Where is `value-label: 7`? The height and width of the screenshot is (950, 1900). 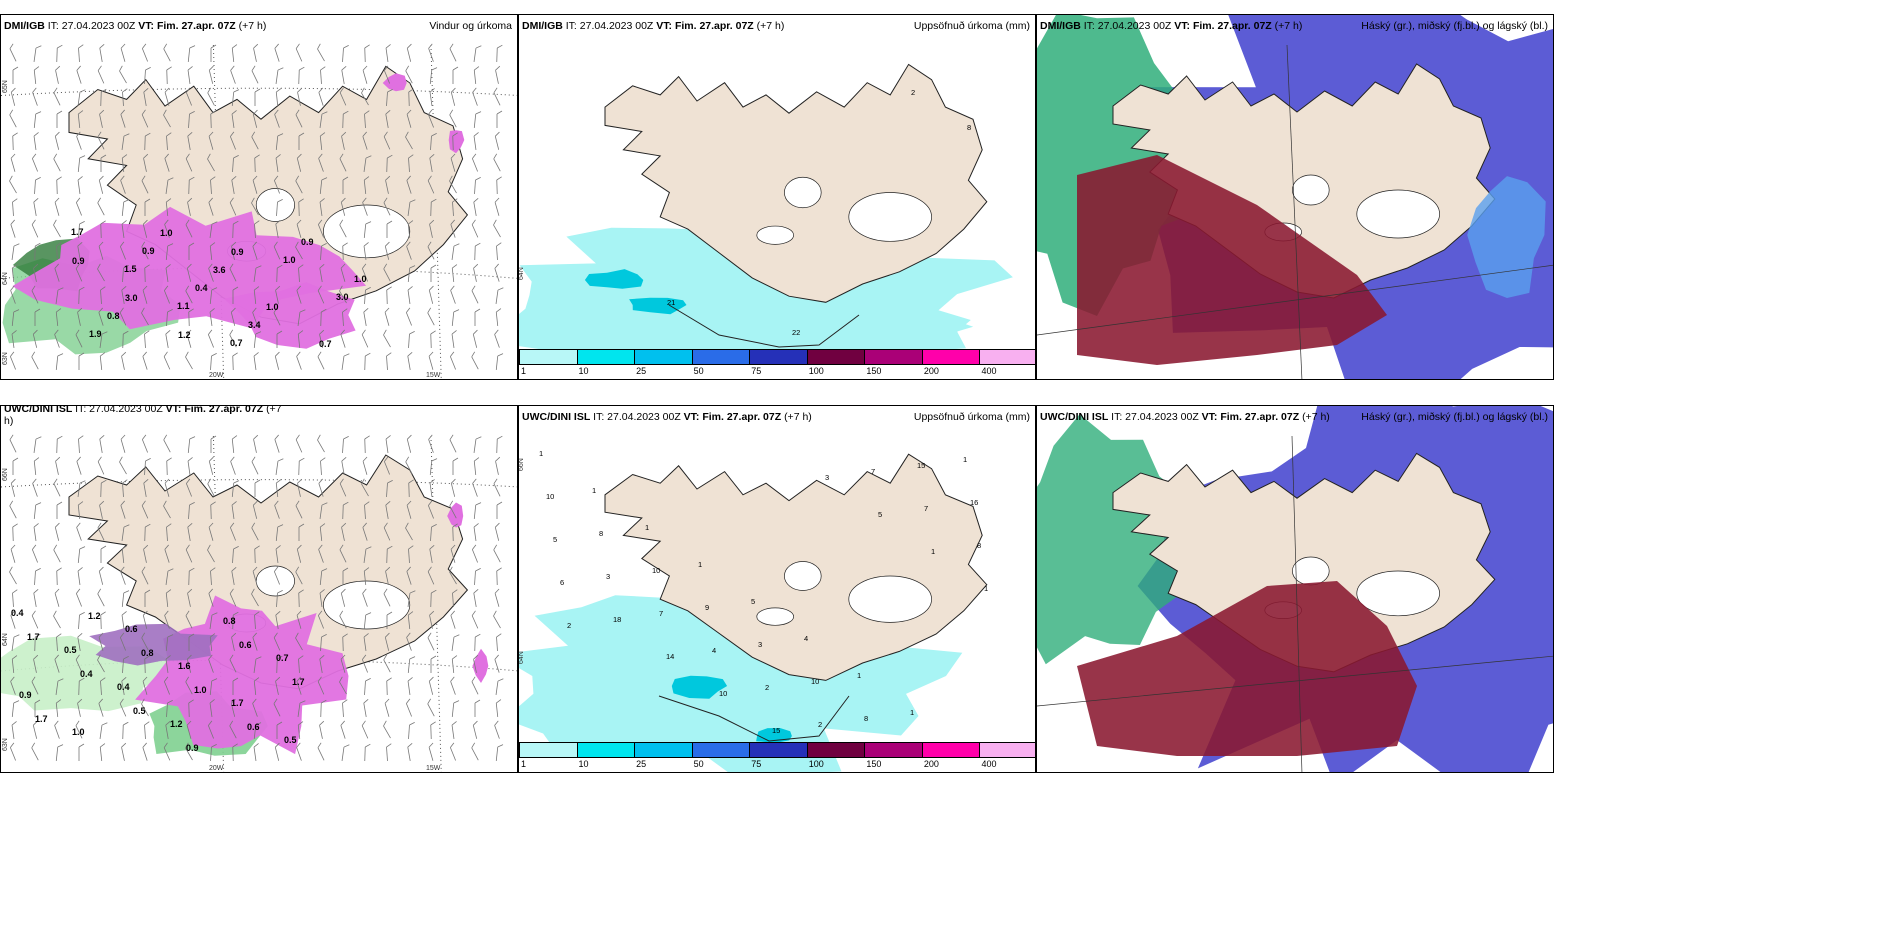 value-label: 7 is located at coordinates (661, 613).